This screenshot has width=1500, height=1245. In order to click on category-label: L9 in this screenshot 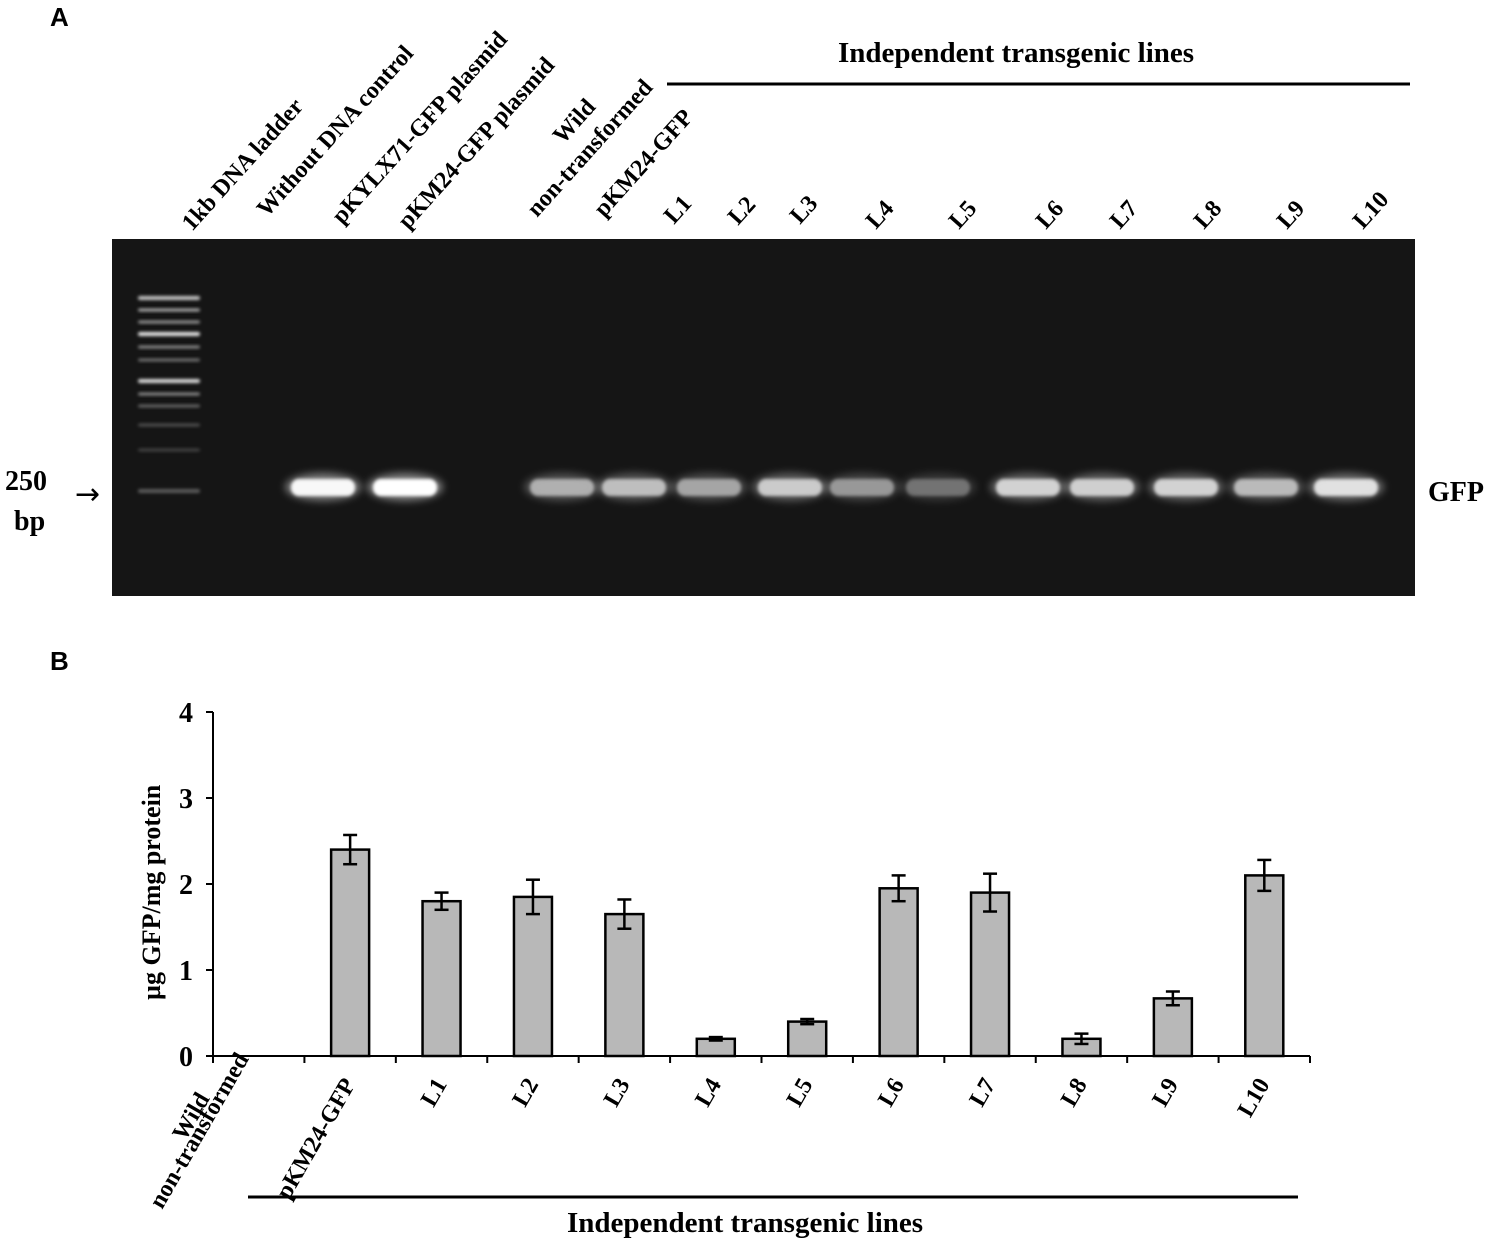, I will do `click(1166, 1092)`.